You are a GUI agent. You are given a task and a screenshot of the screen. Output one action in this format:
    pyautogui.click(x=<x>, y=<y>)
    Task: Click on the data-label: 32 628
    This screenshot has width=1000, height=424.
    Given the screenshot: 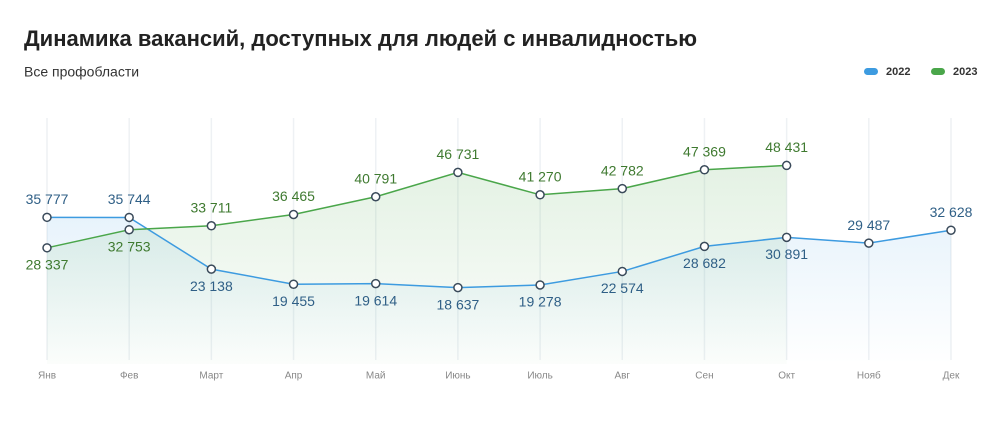 What is the action you would take?
    pyautogui.click(x=951, y=212)
    